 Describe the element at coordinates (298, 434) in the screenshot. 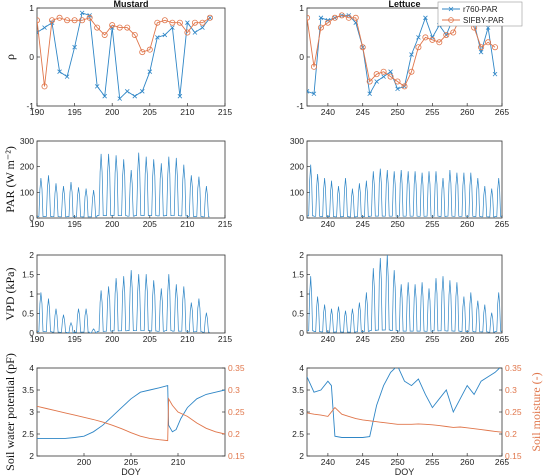

I see `y-tick-label: 2.5` at that location.